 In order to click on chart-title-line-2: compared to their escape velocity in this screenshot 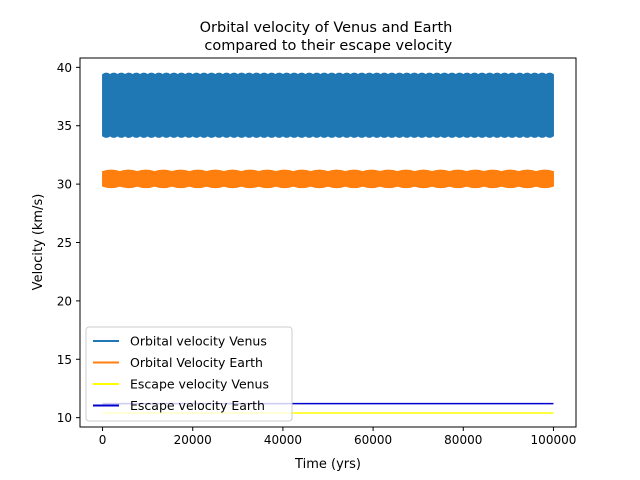, I will do `click(326, 46)`.